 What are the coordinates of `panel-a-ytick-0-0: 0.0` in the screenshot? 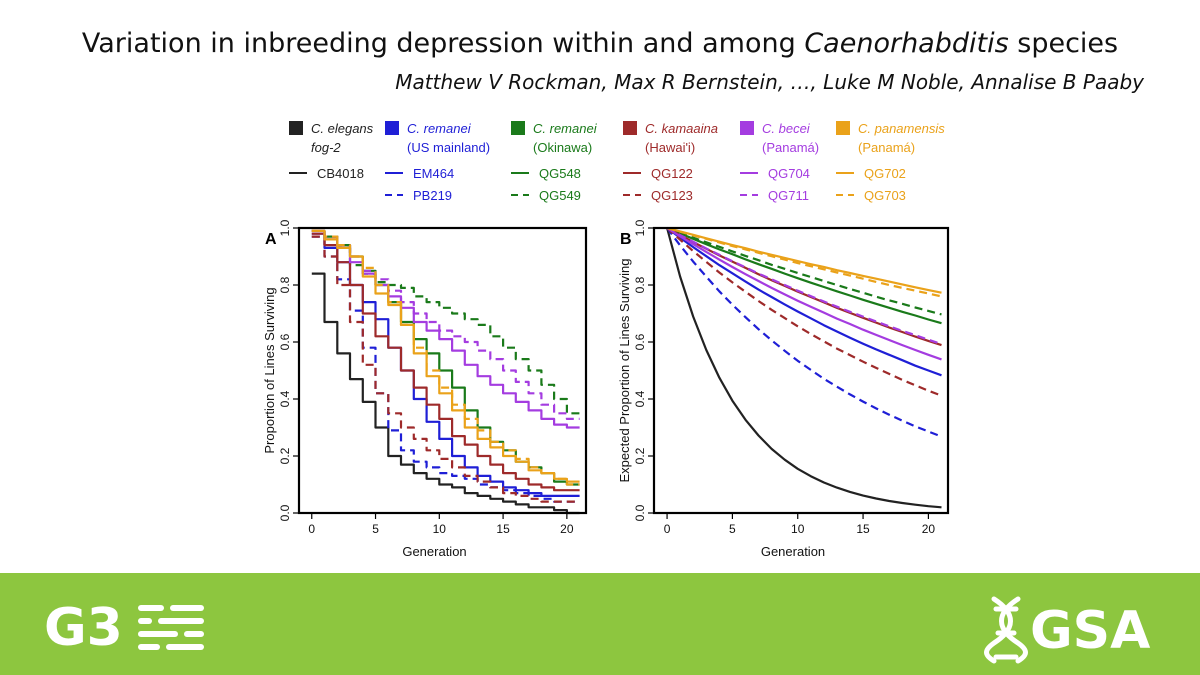 It's located at (285, 512).